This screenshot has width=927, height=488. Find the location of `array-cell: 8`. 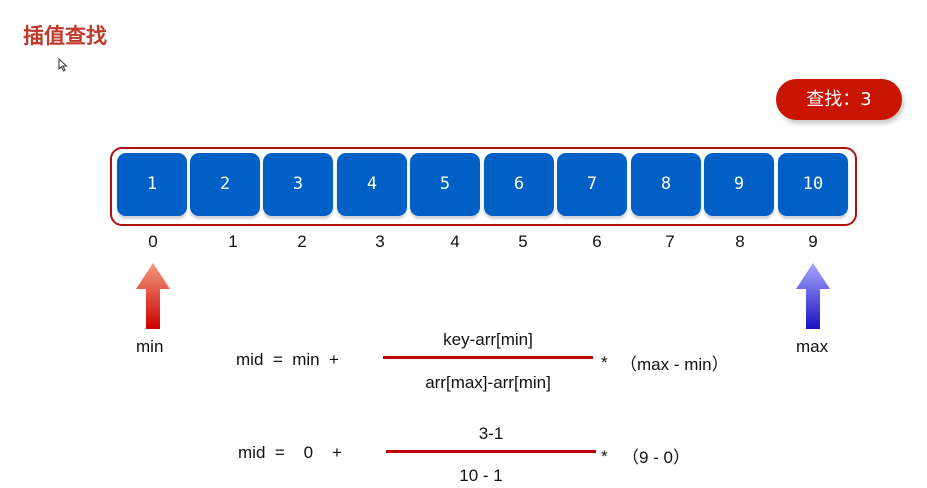

array-cell: 8 is located at coordinates (666, 184).